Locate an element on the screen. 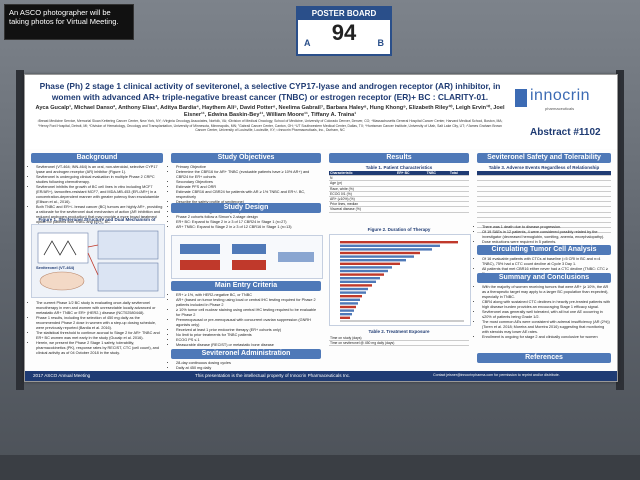 Image resolution: width=640 pixels, height=480 pixels. table-cell: Visceral disease (%) is located at coordinates (362, 209).